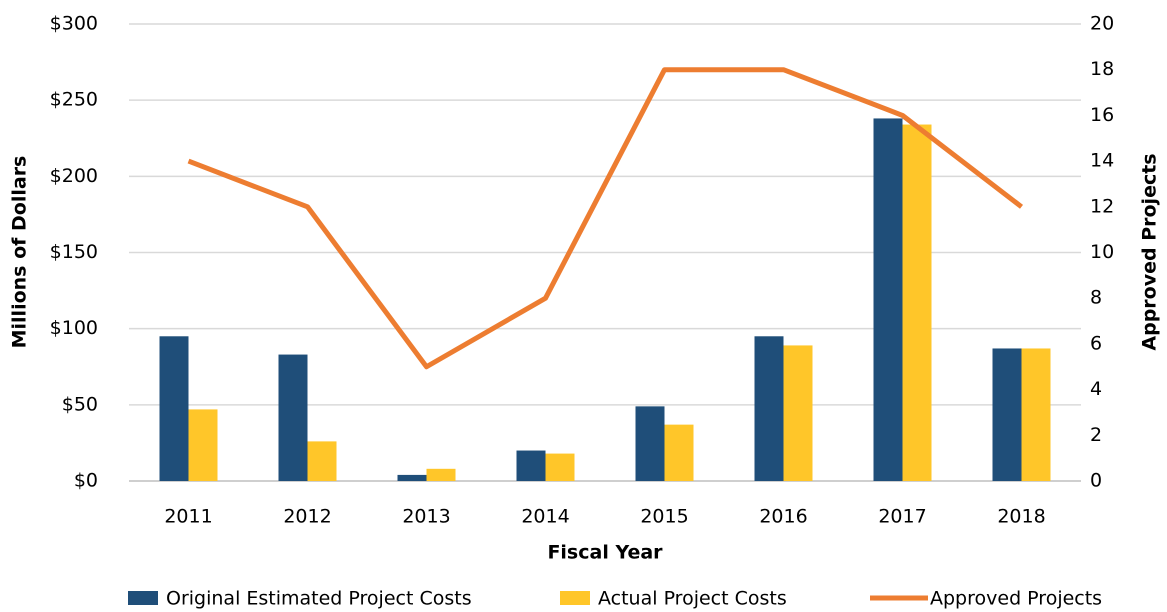 This screenshot has width=1167, height=612. I want to click on x-axis-title: Fiscal Year, so click(605, 553).